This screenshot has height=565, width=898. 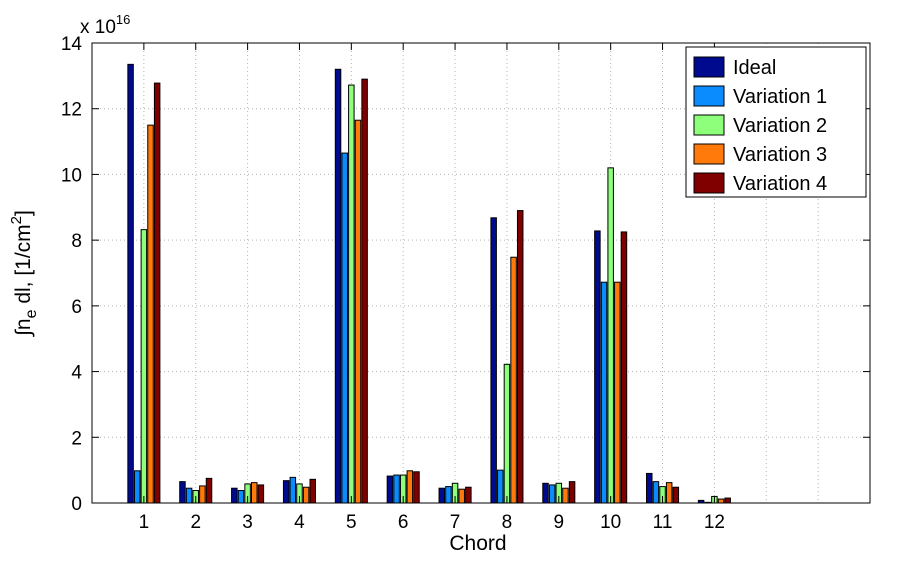 I want to click on x-tick-label: 10, so click(x=610, y=522).